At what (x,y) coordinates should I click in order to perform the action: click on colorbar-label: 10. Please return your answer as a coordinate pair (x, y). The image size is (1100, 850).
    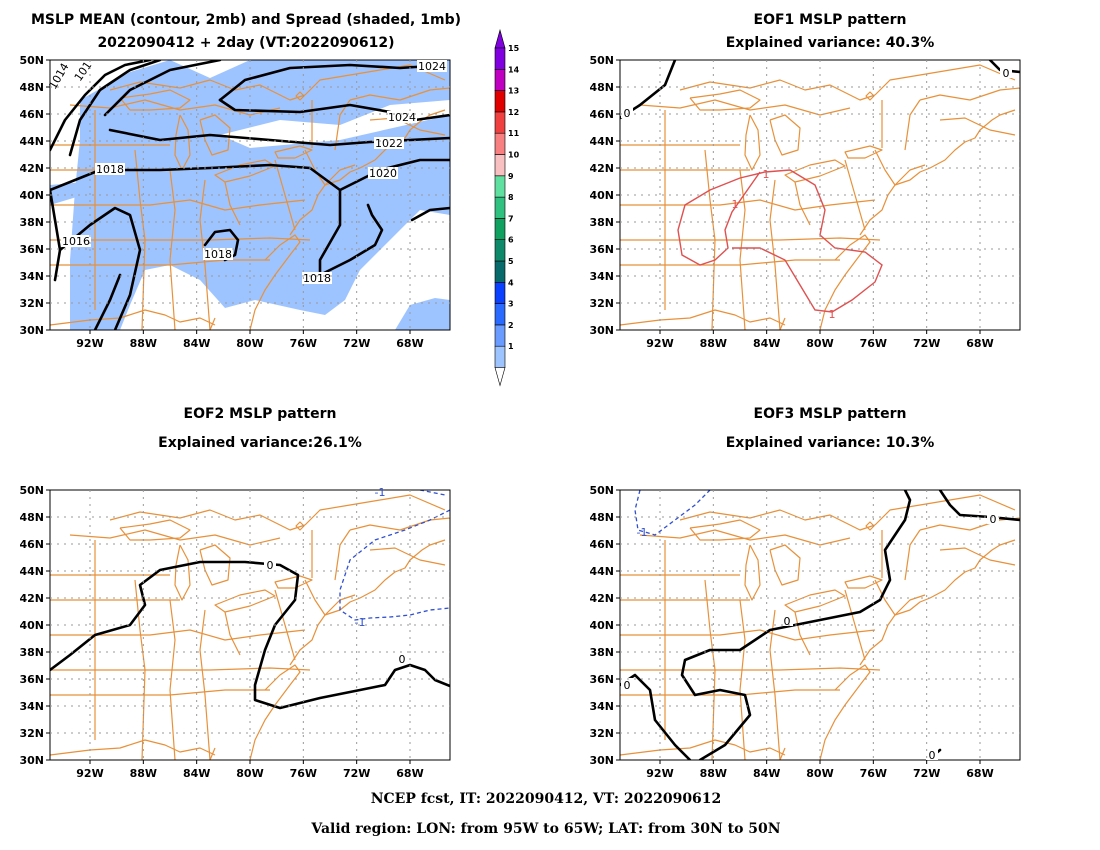
    Looking at the image, I should click on (514, 155).